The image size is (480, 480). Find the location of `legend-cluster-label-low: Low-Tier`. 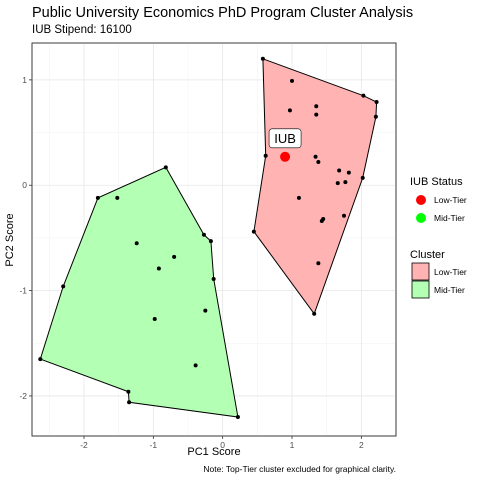

legend-cluster-label-low: Low-Tier is located at coordinates (450, 272).